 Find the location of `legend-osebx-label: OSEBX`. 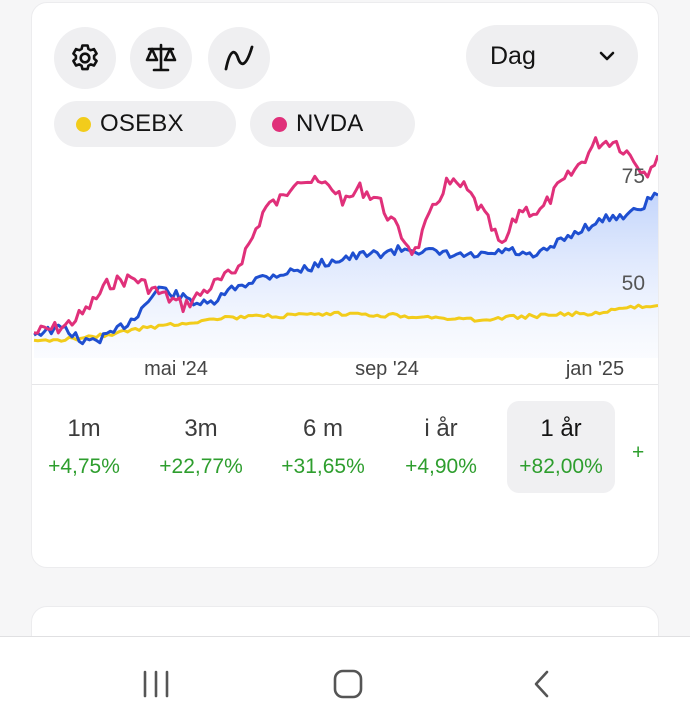

legend-osebx-label: OSEBX is located at coordinates (142, 123).